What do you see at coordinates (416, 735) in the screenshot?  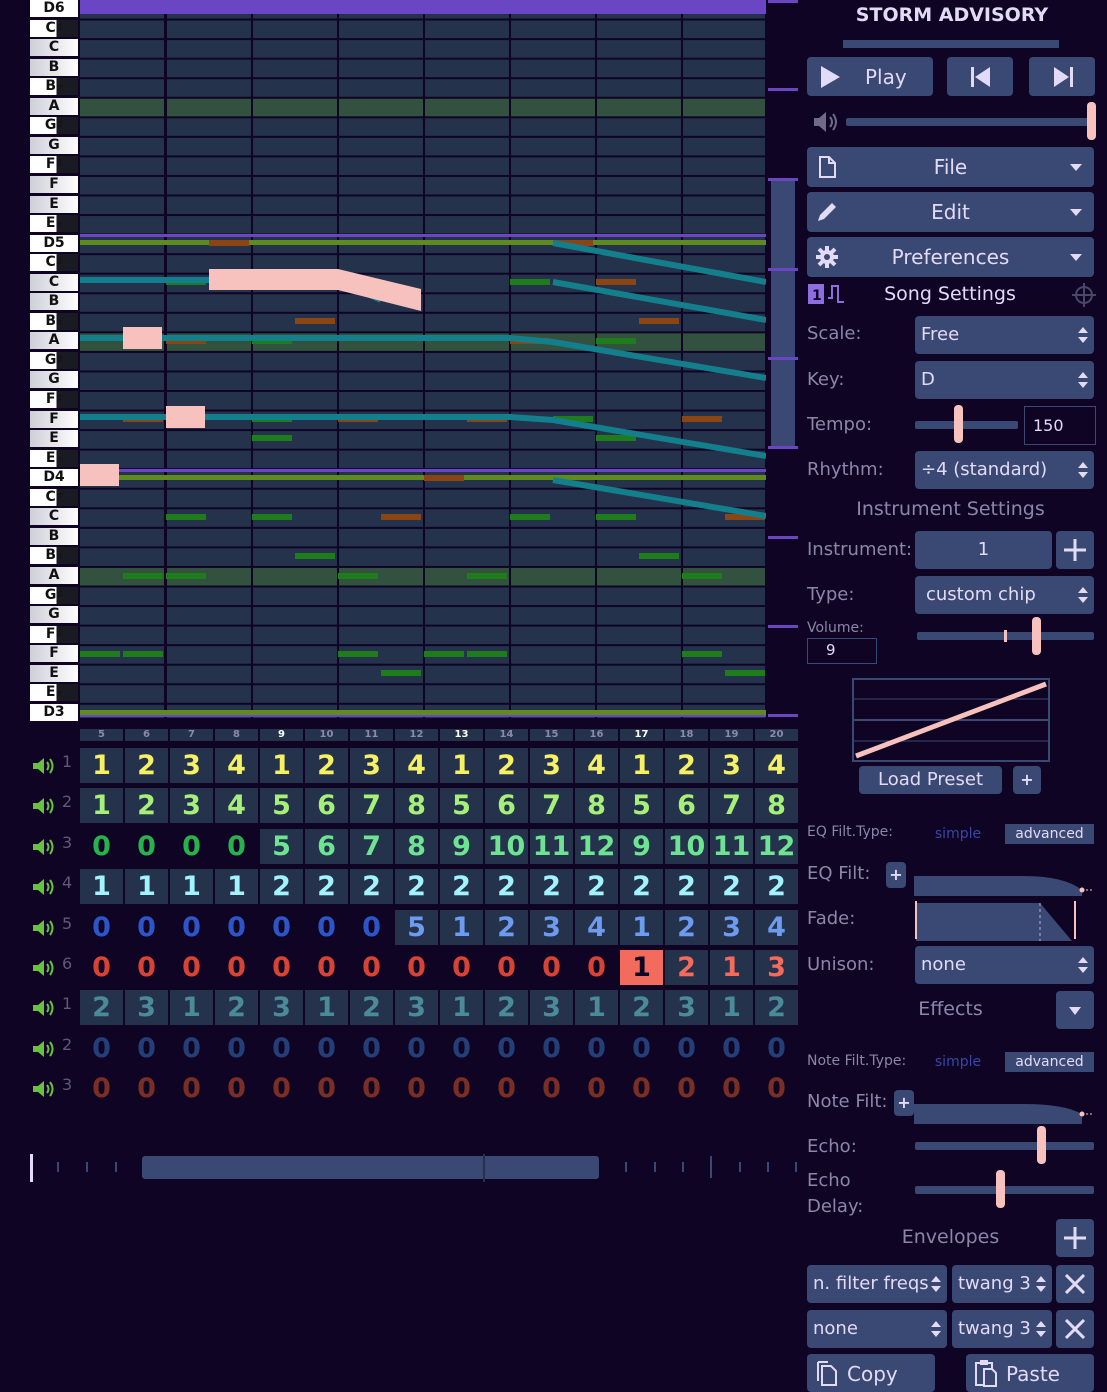 I see `bar-number: 12` at bounding box center [416, 735].